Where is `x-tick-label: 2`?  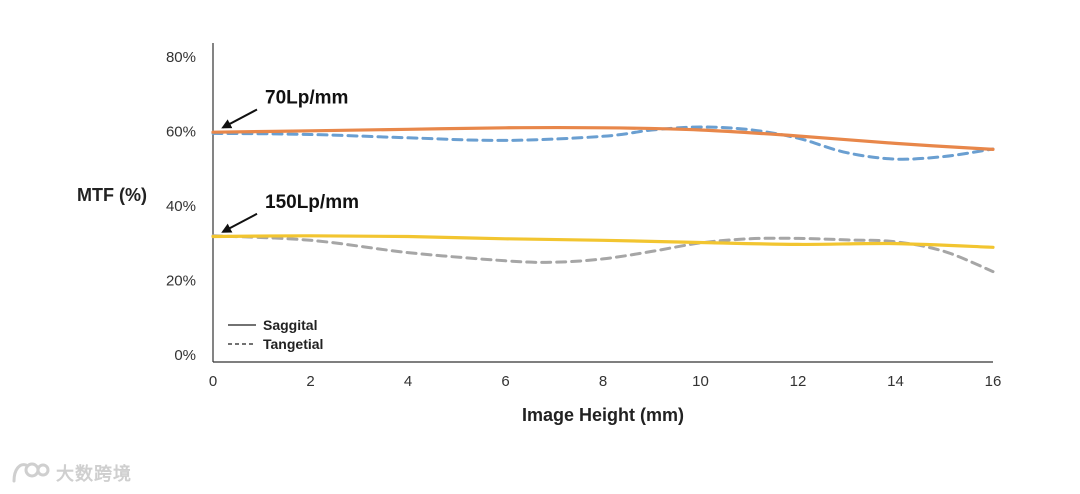
x-tick-label: 2 is located at coordinates (310, 381).